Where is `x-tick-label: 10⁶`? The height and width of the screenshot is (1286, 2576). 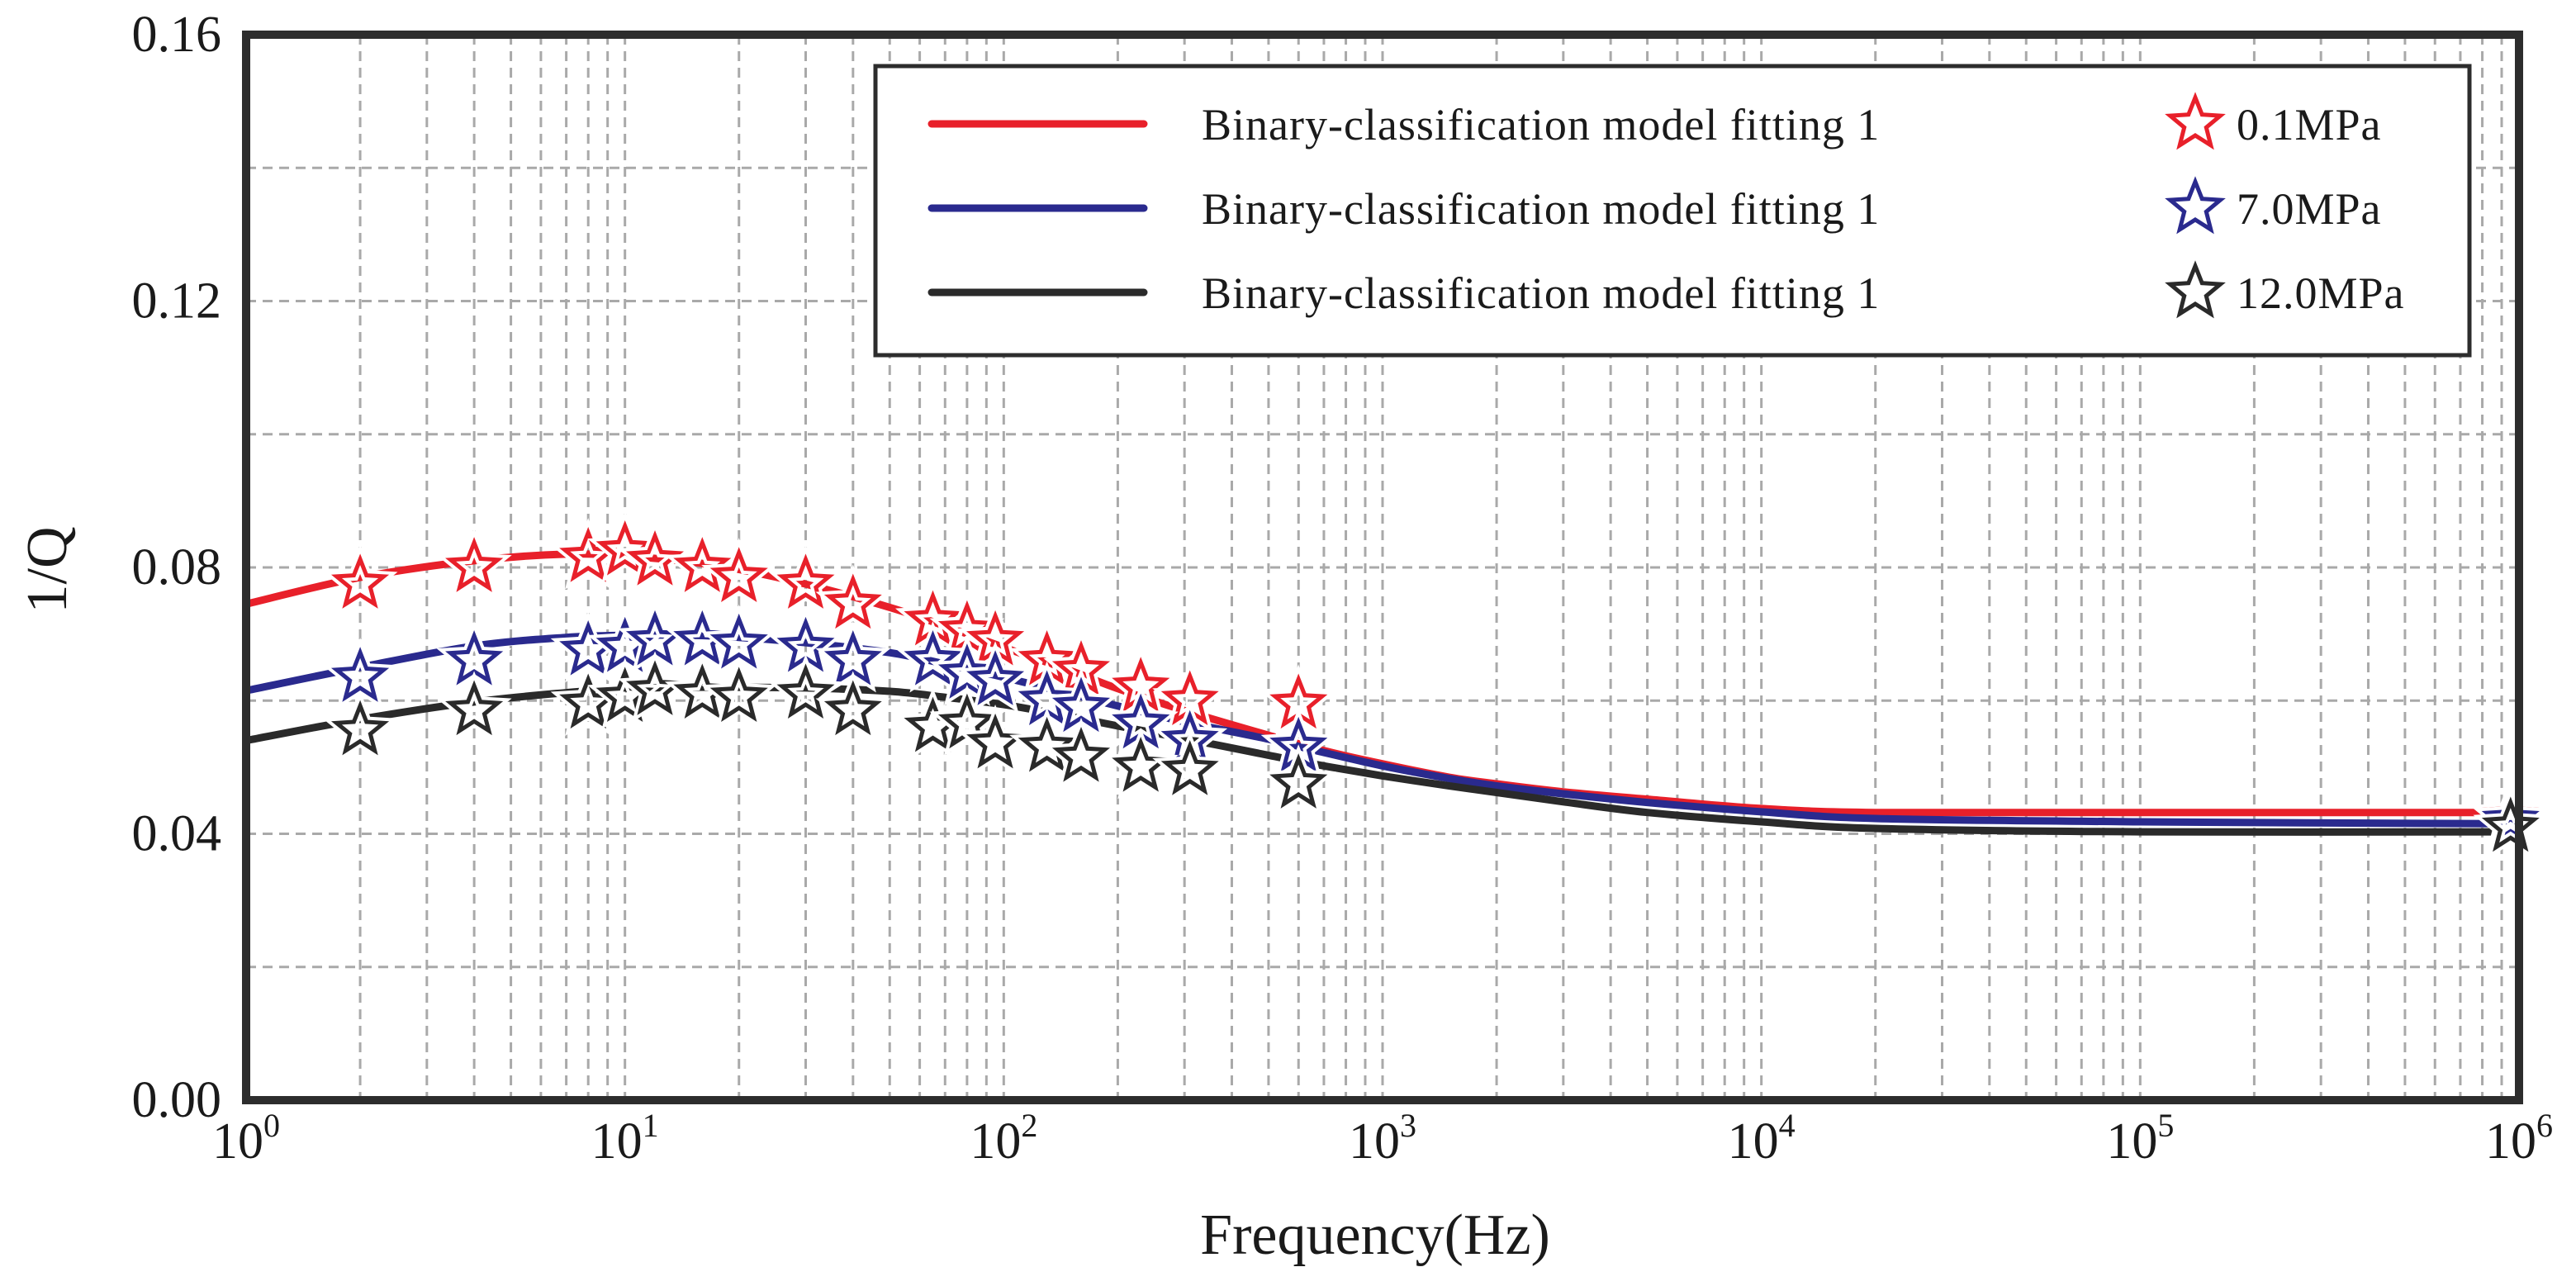 x-tick-label: 10⁶ is located at coordinates (2519, 1138).